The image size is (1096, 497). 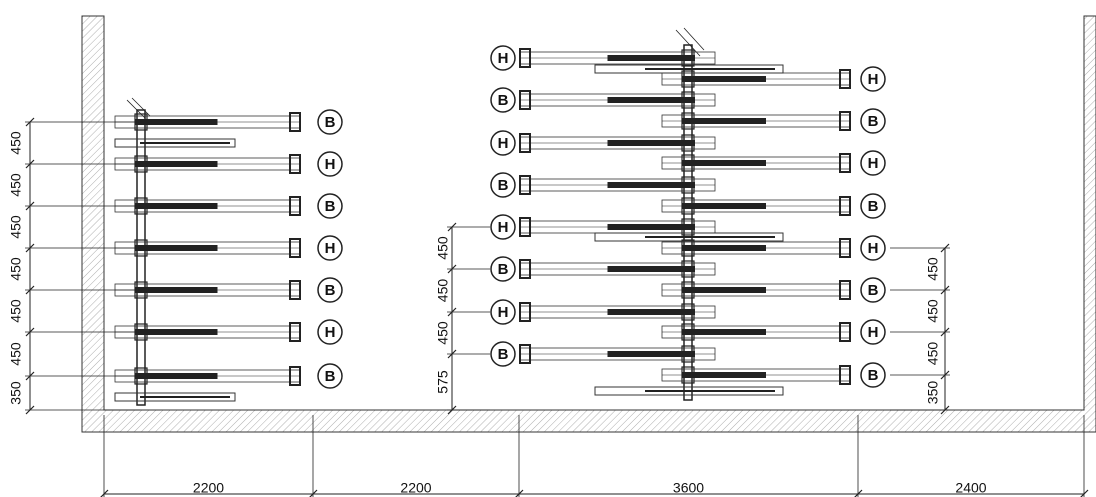 I want to click on dim-label: 3600, so click(x=688, y=488).